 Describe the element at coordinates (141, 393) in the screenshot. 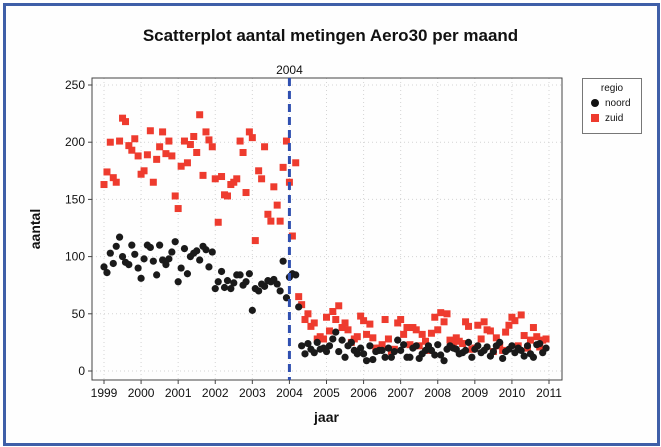

I see `x-tick-label: 2000` at that location.